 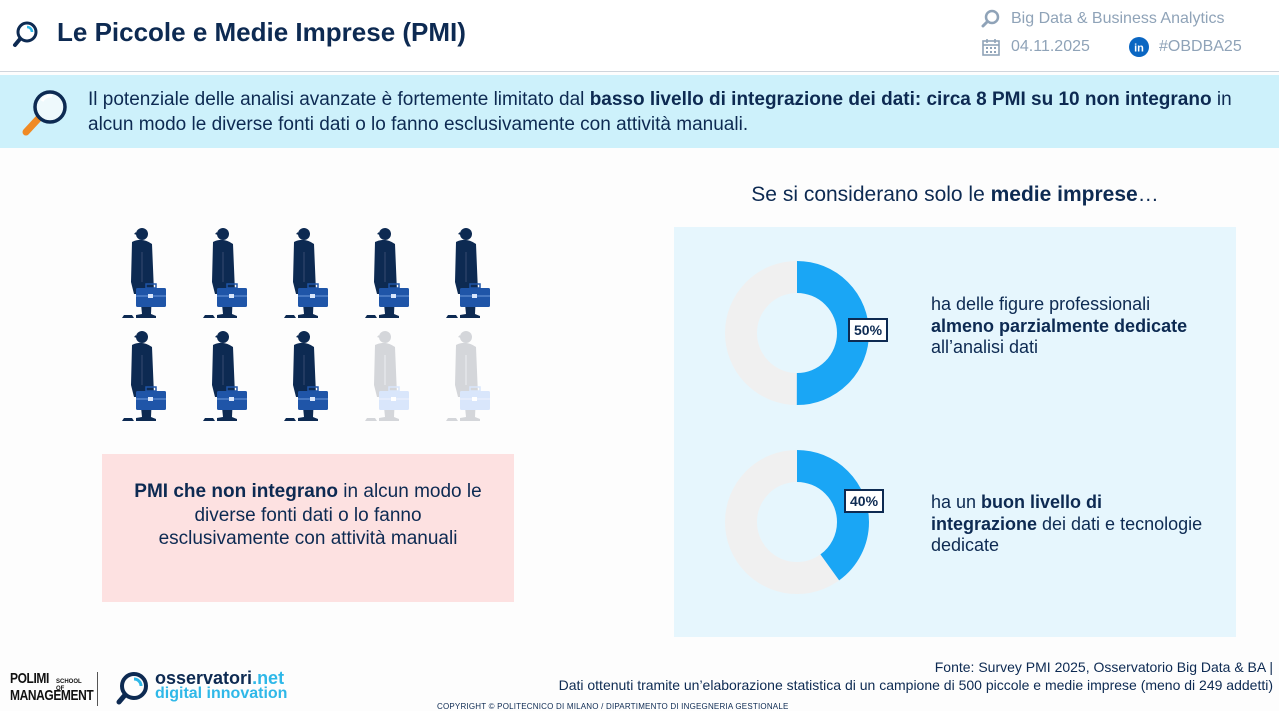 What do you see at coordinates (1050, 46) in the screenshot?
I see `event-date: 04.11.2025` at bounding box center [1050, 46].